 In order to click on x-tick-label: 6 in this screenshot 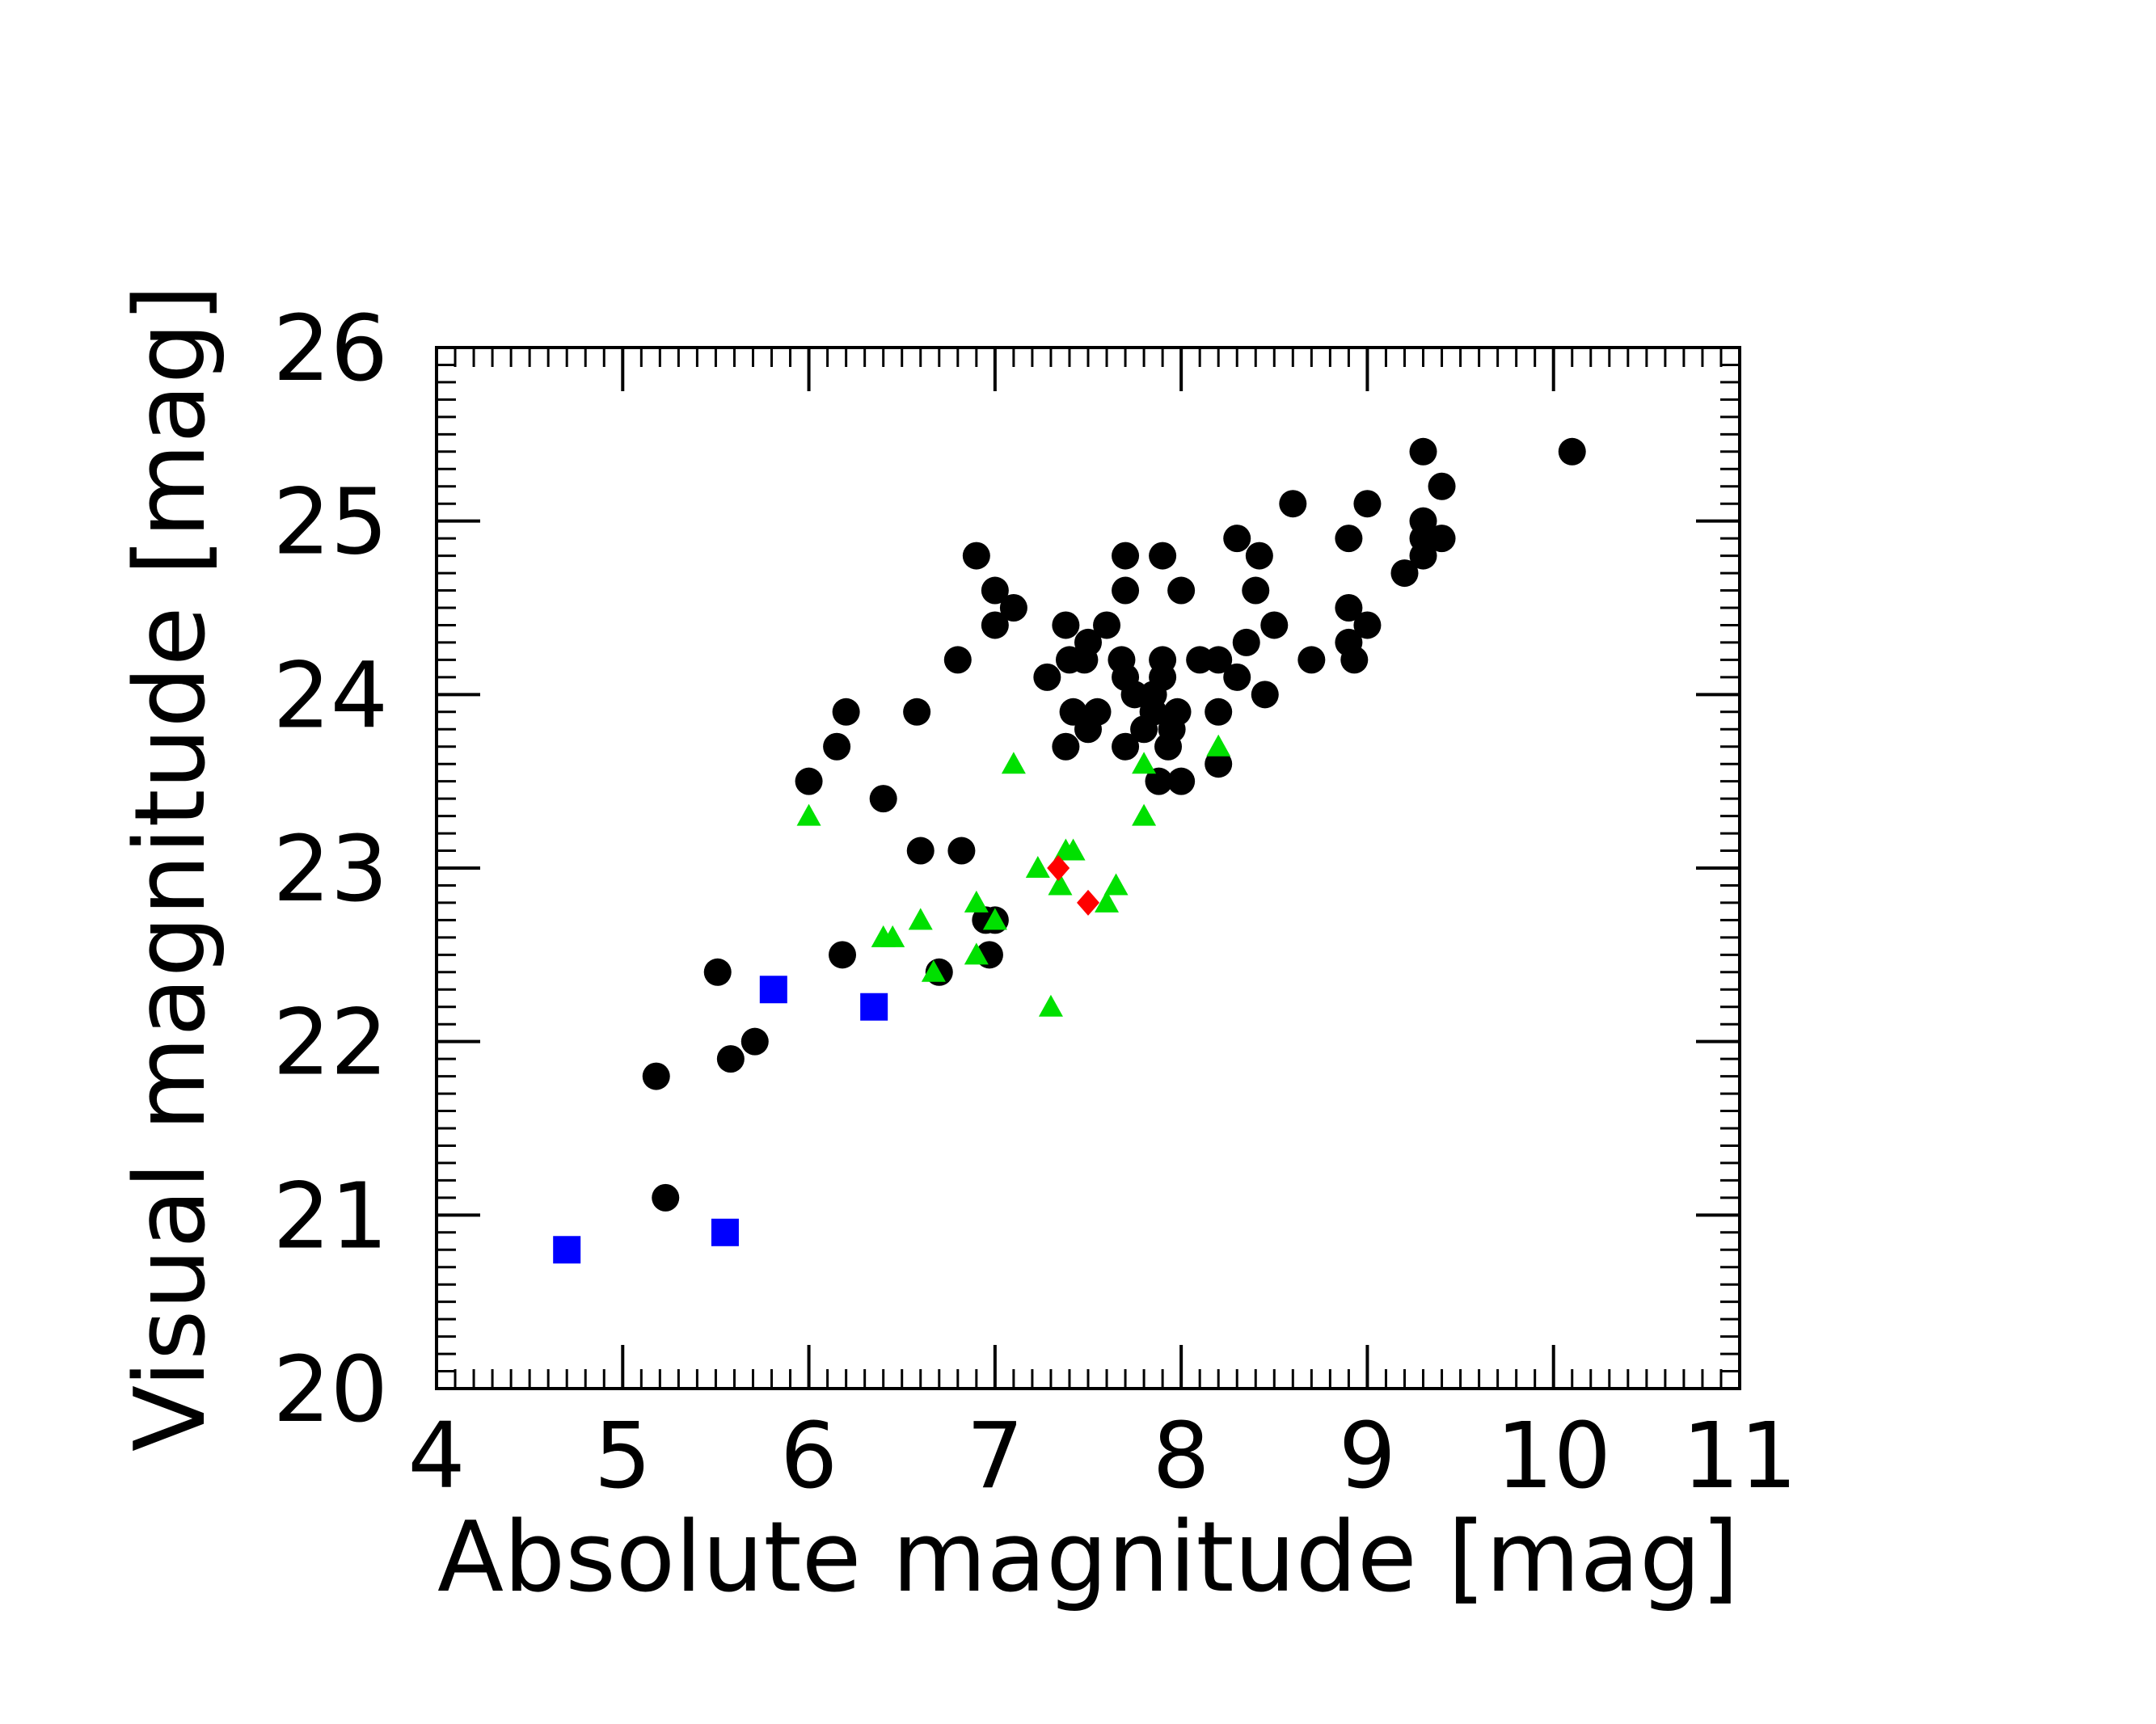, I will do `click(809, 1456)`.